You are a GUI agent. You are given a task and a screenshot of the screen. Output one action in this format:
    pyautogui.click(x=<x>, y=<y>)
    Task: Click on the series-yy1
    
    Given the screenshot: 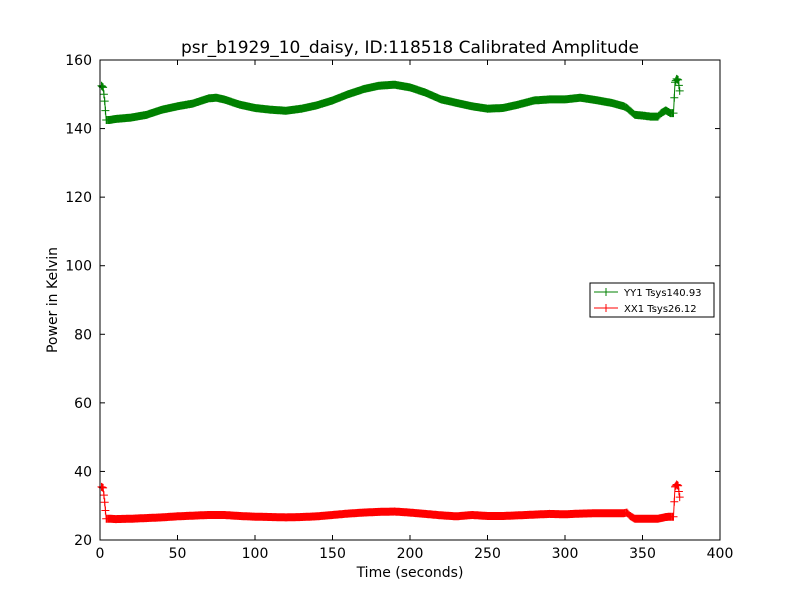 What is the action you would take?
    pyautogui.click(x=390, y=99)
    